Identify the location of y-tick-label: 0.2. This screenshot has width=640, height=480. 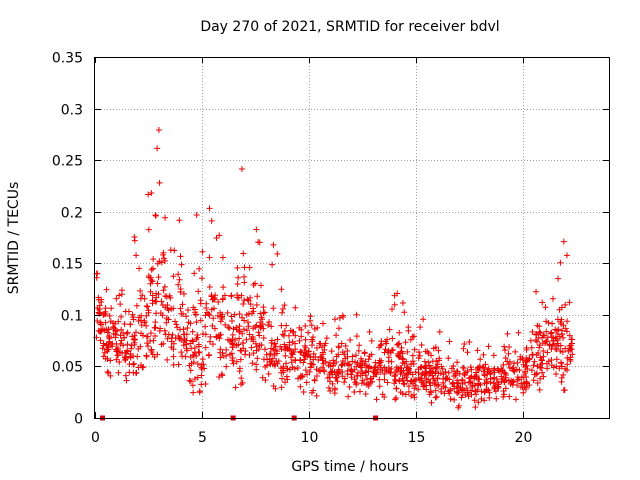
(72, 214).